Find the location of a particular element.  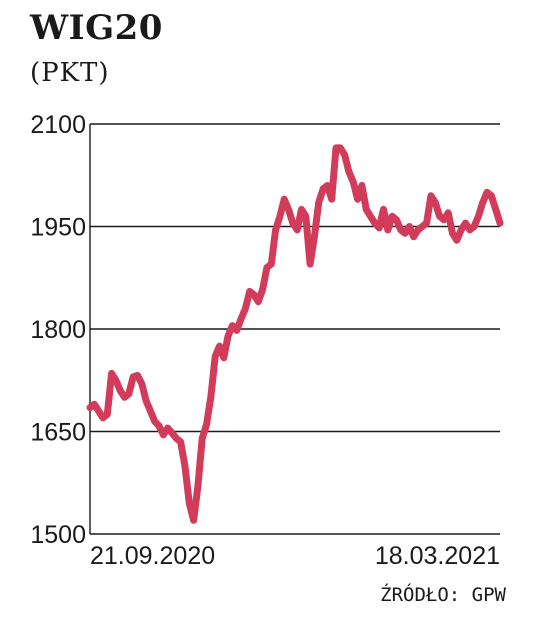

chart-title: WIG20 is located at coordinates (96, 28).